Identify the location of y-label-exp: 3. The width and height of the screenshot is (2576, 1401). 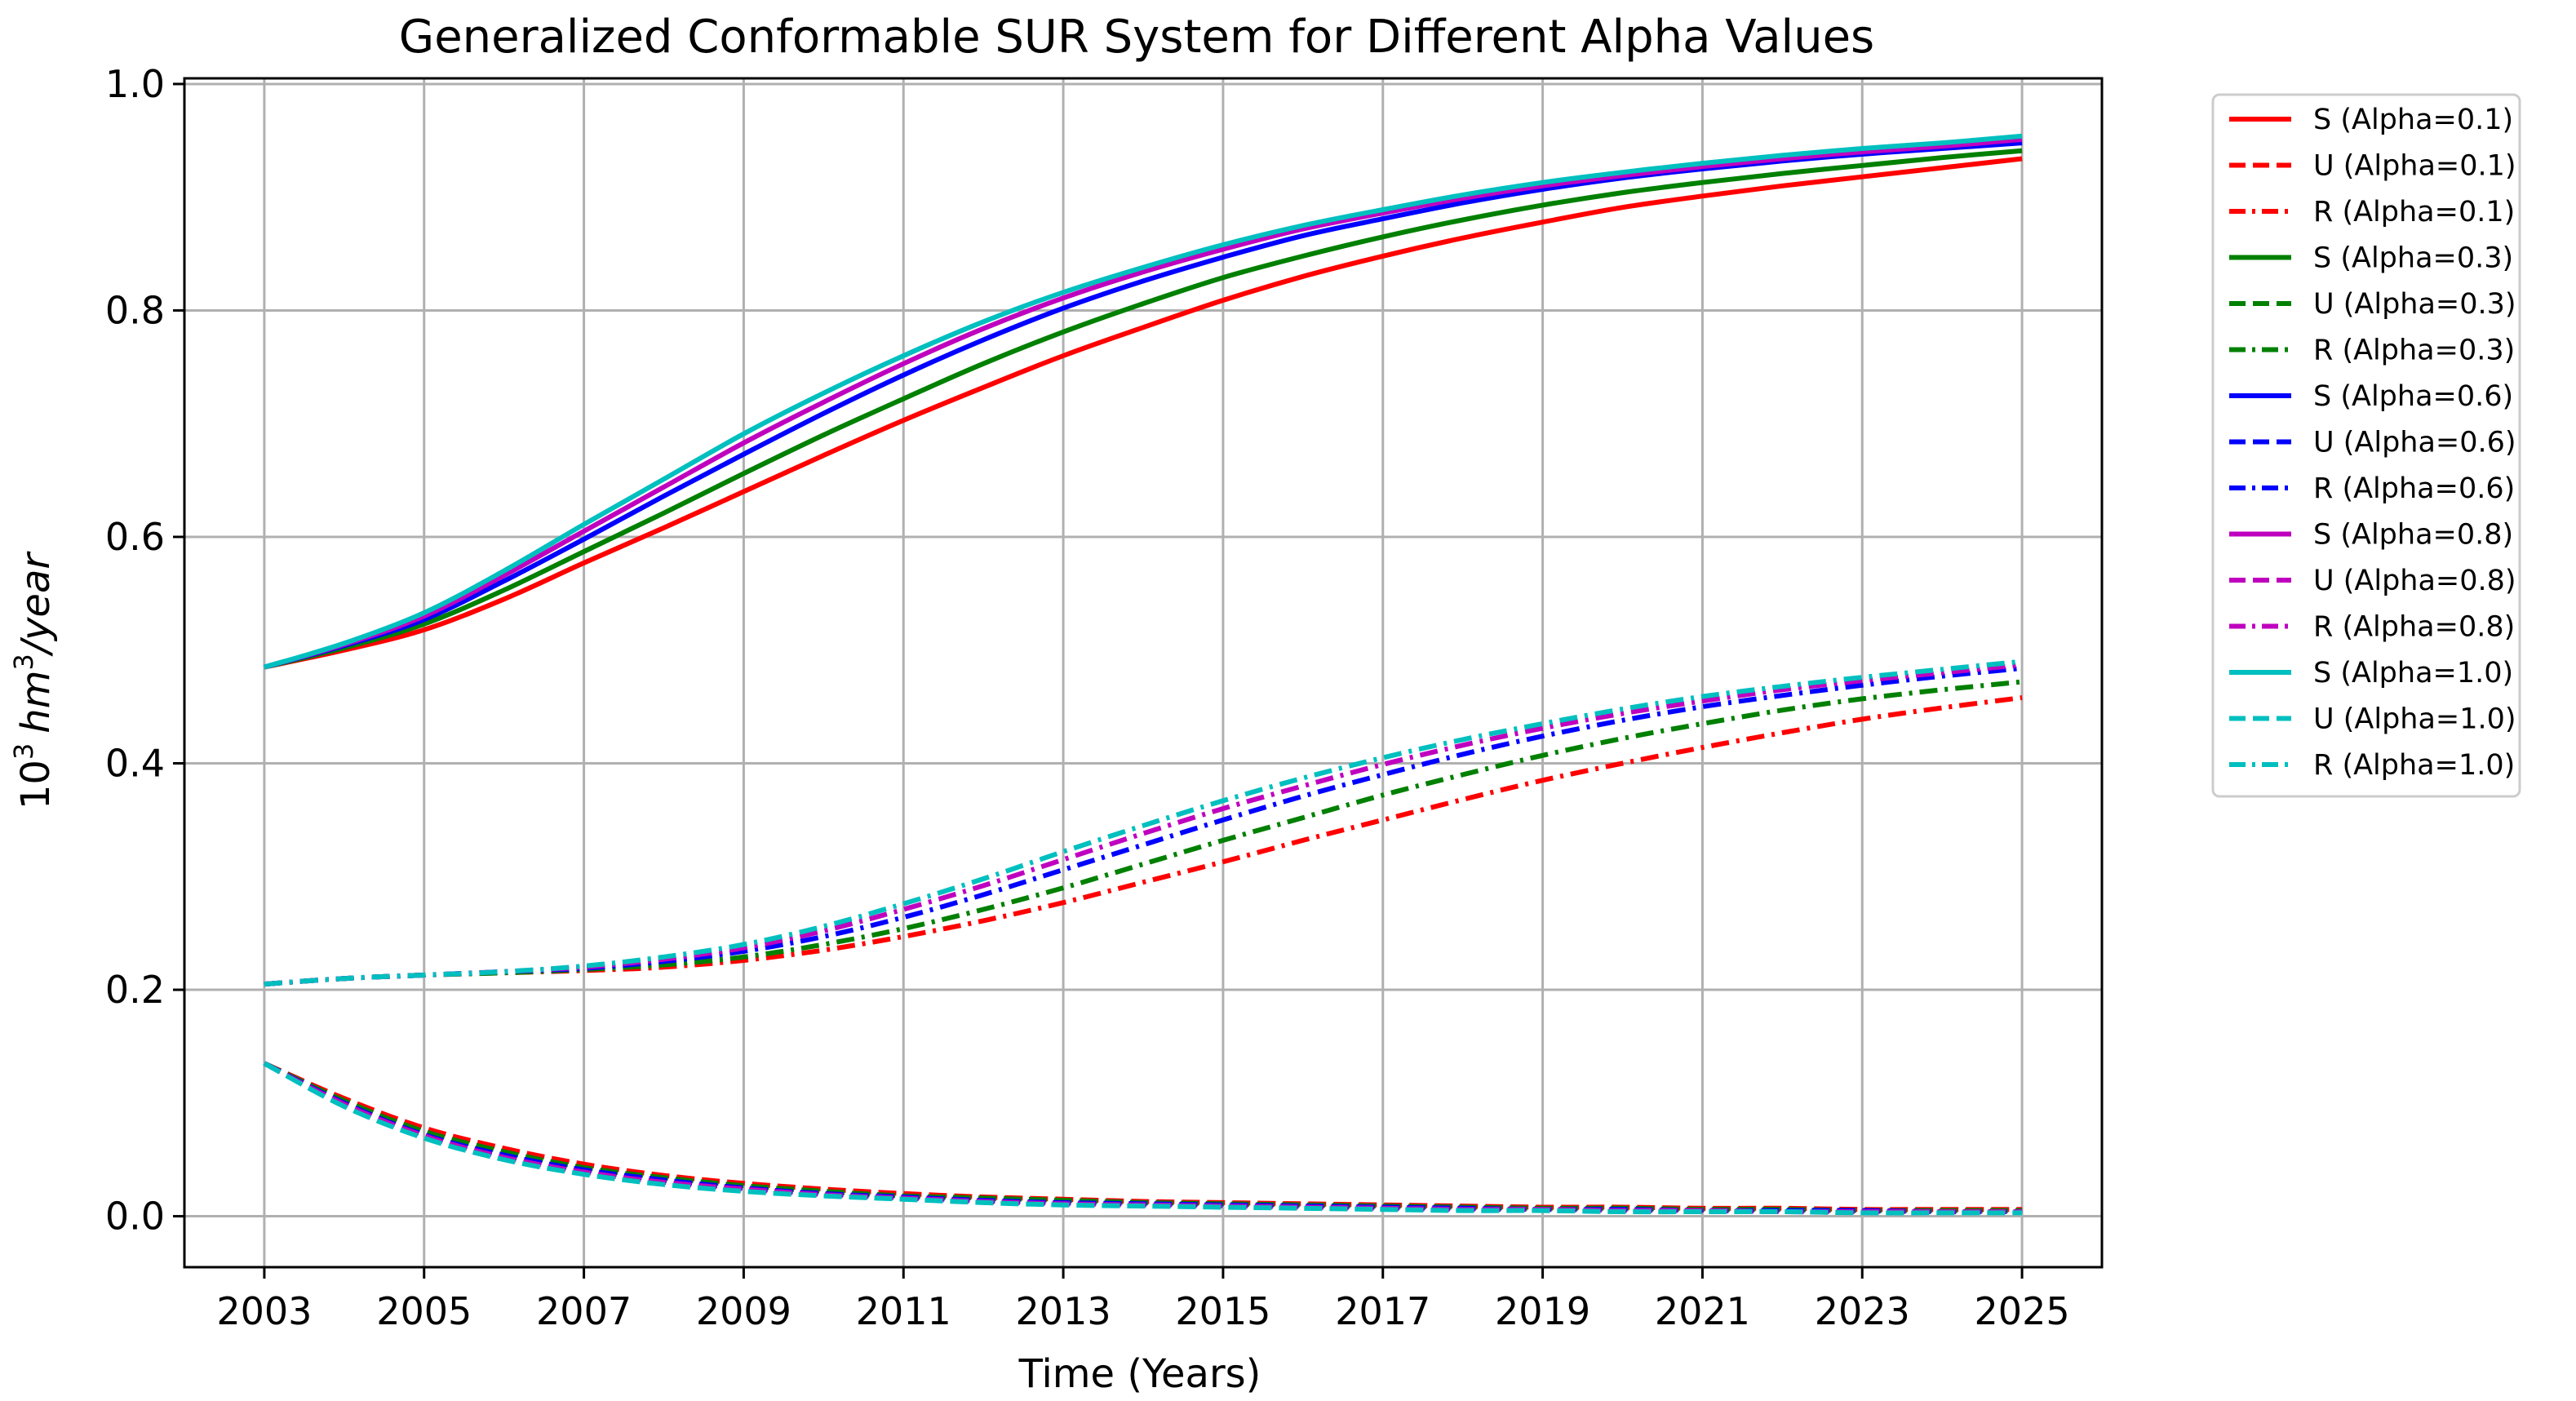
(23, 752).